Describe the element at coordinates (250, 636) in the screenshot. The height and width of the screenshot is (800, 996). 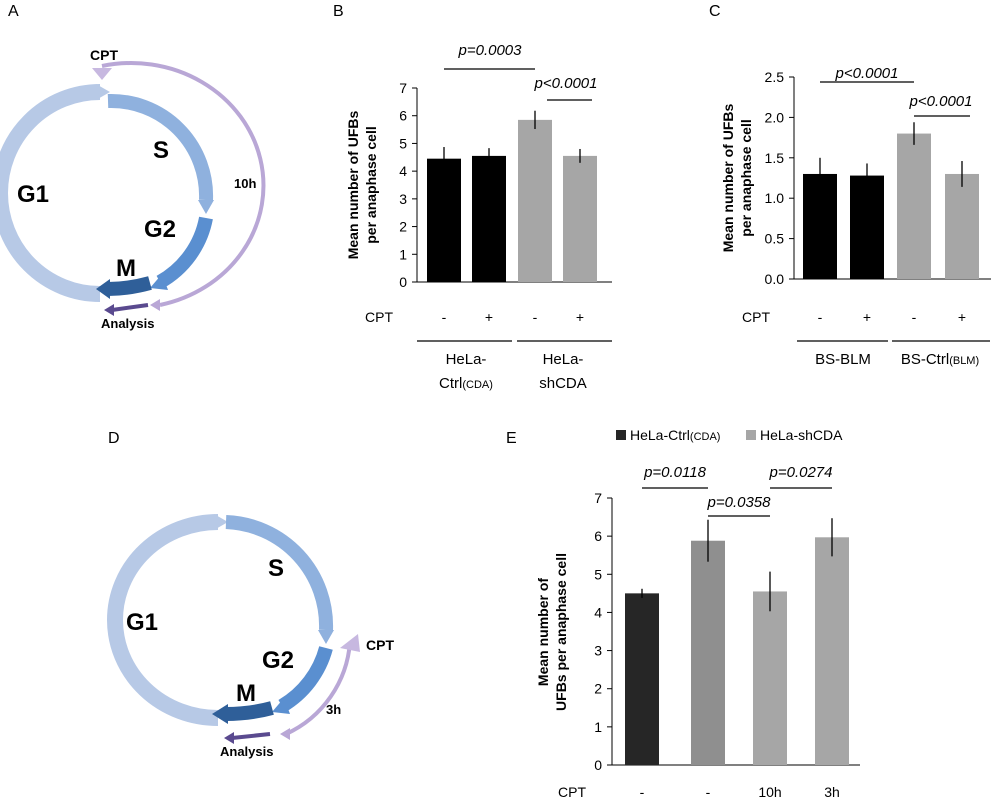
I see `cell-cycle-diagram-d: CPT S G1 G2 M 3h Analysis` at that location.